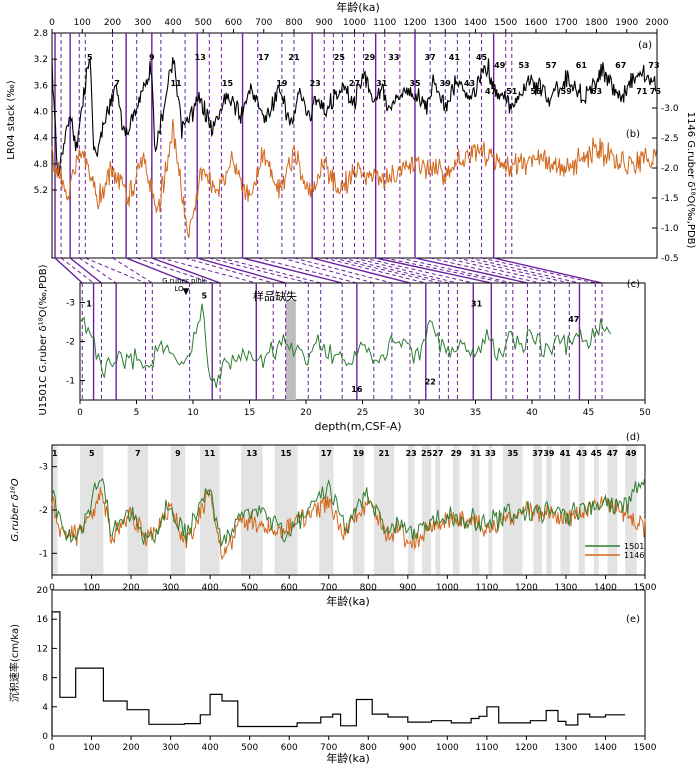 This screenshot has height=769, width=700. I want to click on mis-label: 49, so click(500, 65).